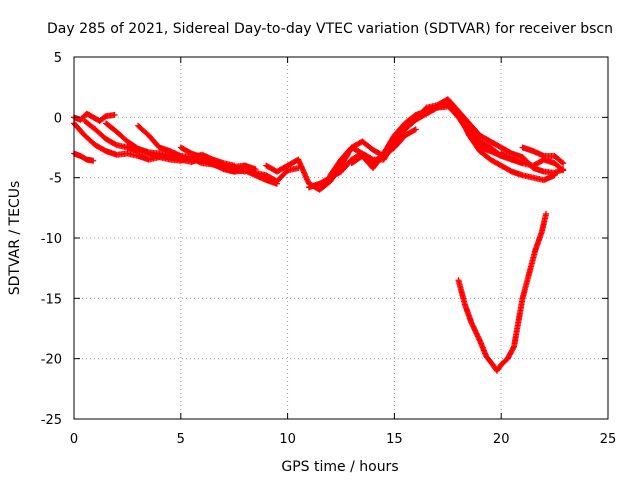 Image resolution: width=640 pixels, height=480 pixels. Describe the element at coordinates (339, 467) in the screenshot. I see `x-axis-label: GPS time / hours` at that location.